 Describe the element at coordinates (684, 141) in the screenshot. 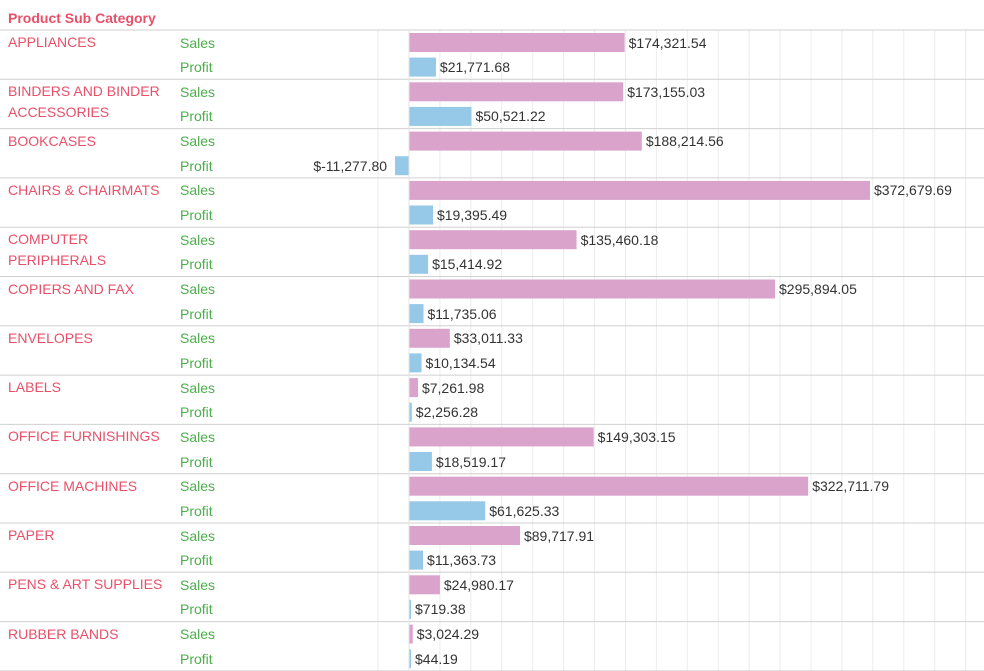

I see `sales-value-label: $188,214.56` at that location.